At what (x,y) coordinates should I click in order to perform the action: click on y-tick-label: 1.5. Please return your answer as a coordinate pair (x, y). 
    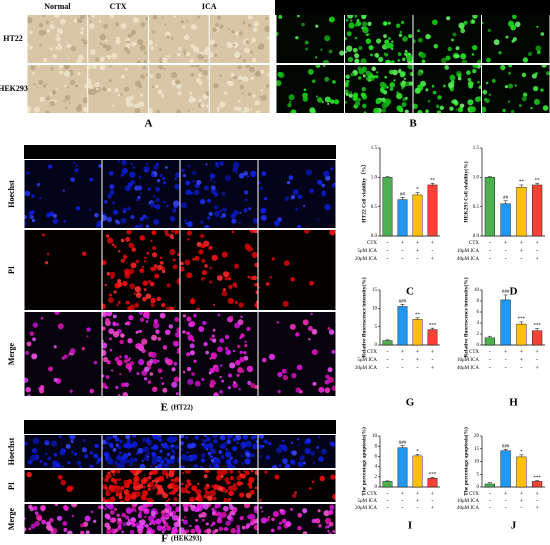
    Looking at the image, I should click on (476, 148).